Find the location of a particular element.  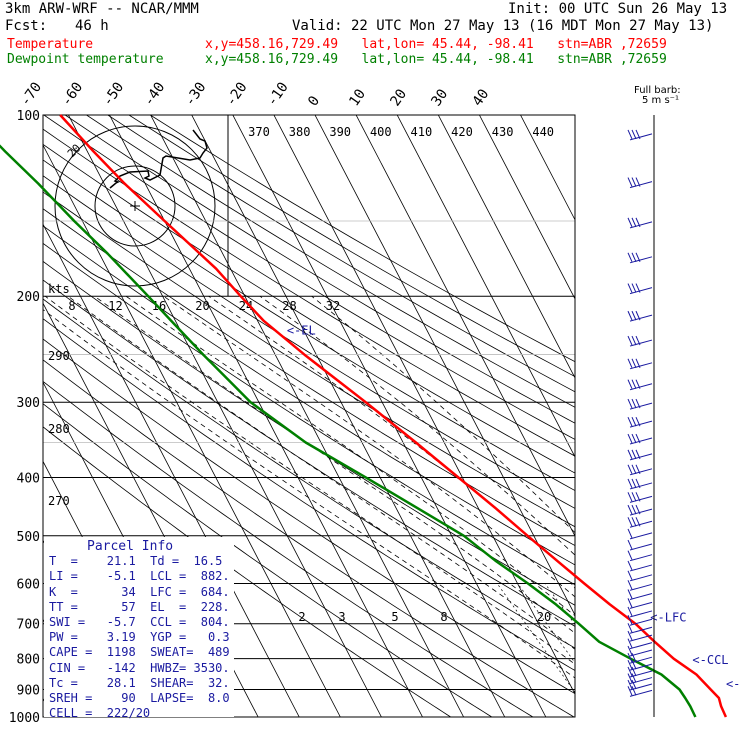

temperature-tick-label: -10 is located at coordinates (278, 94).